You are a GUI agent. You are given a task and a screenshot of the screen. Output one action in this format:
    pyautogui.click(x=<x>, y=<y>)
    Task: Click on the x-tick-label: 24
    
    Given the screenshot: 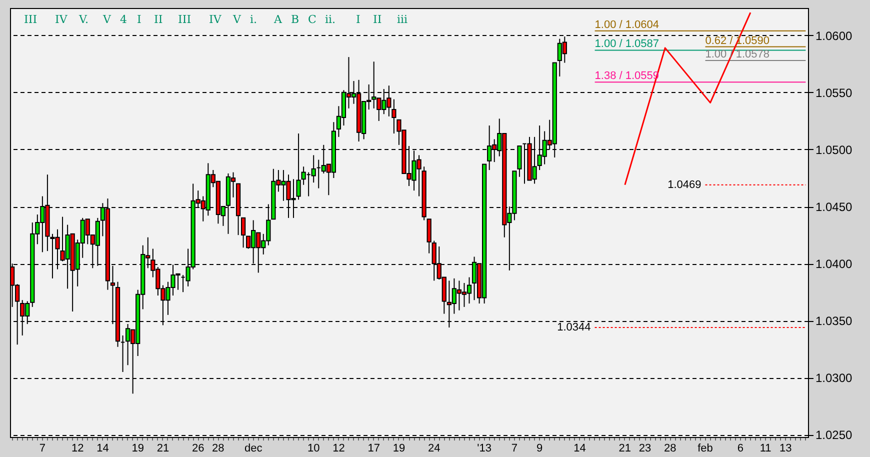 What is the action you would take?
    pyautogui.click(x=434, y=448)
    